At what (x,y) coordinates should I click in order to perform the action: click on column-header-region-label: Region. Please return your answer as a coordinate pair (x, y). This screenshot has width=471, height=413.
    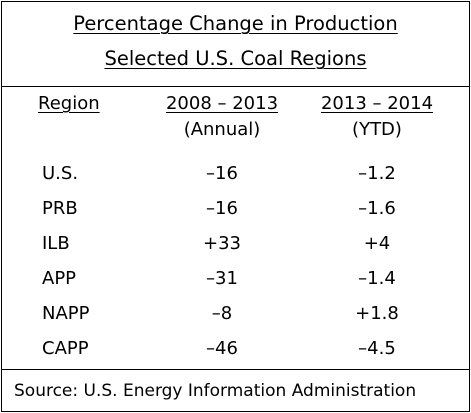
    Looking at the image, I should click on (69, 103).